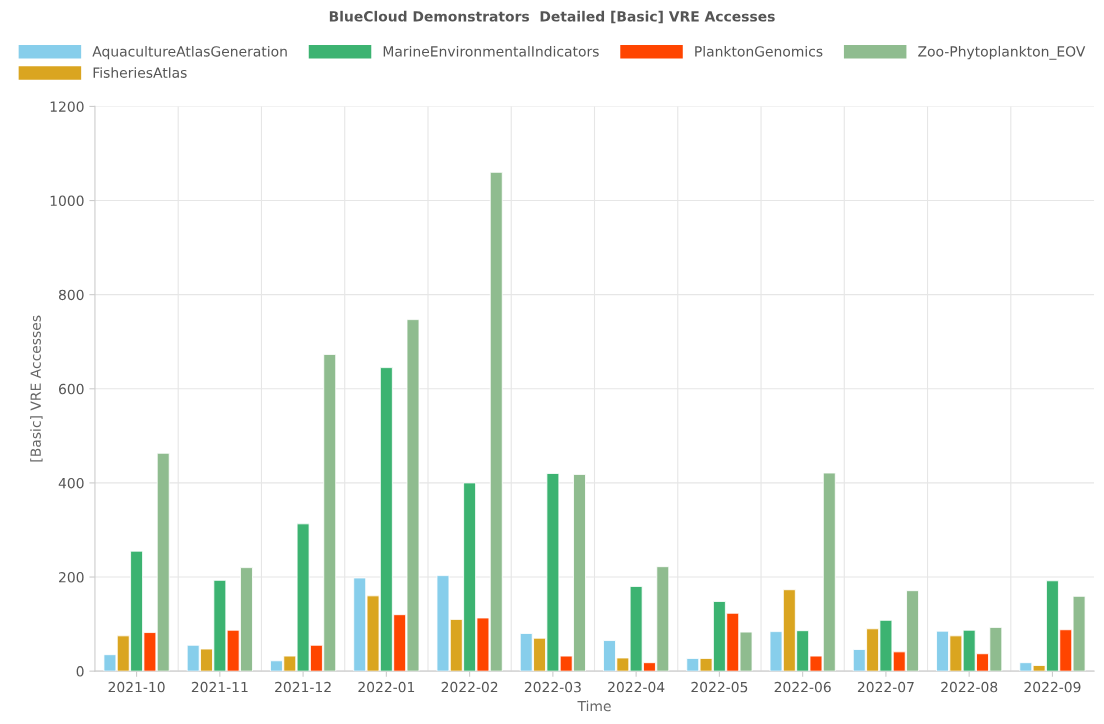 Image resolution: width=1104 pixels, height=724 pixels. What do you see at coordinates (594, 706) in the screenshot?
I see `x-axis-title: Time` at bounding box center [594, 706].